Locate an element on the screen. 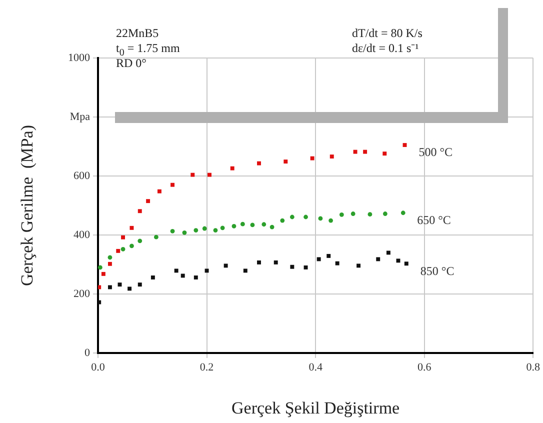  x-tick-label: 0.4 is located at coordinates (315, 367).